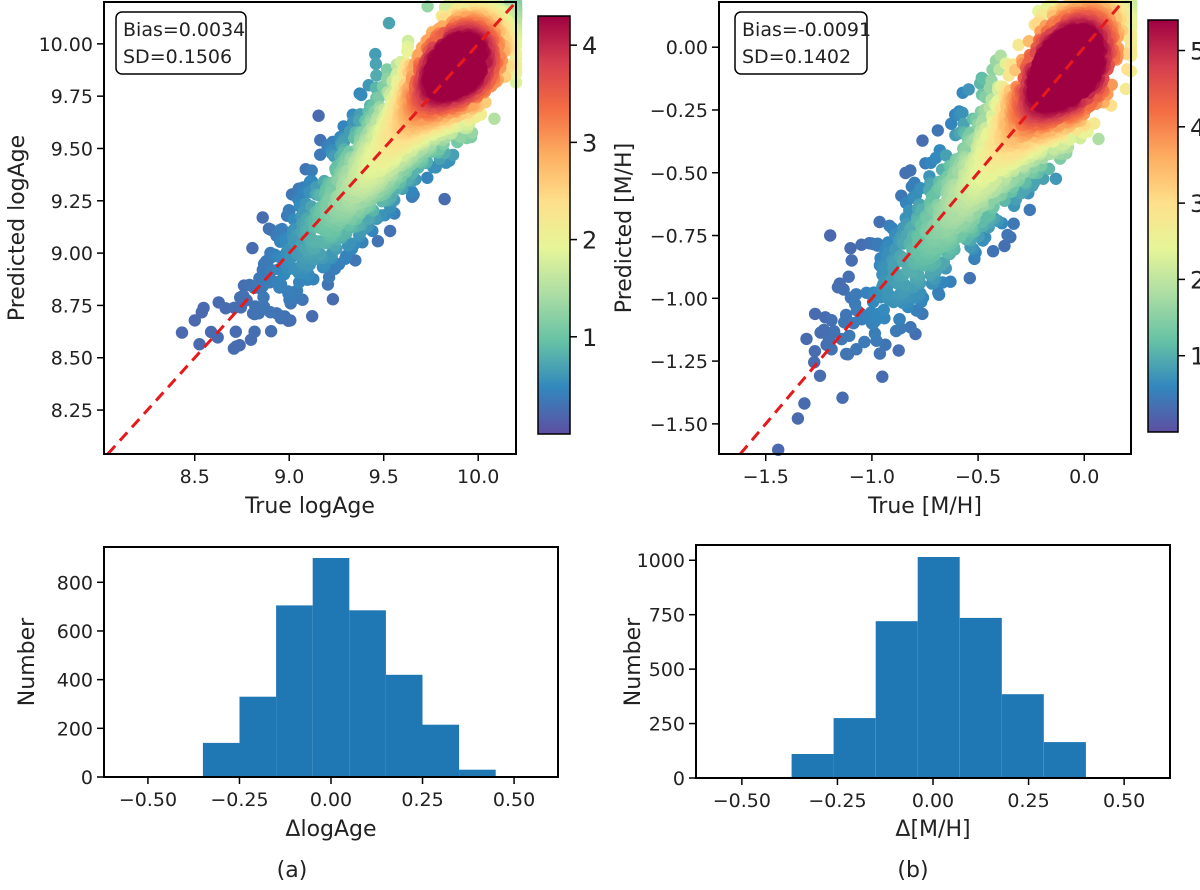 This screenshot has height=890, width=1200. Describe the element at coordinates (1163, 226) in the screenshot. I see `colorbar-frame` at that location.